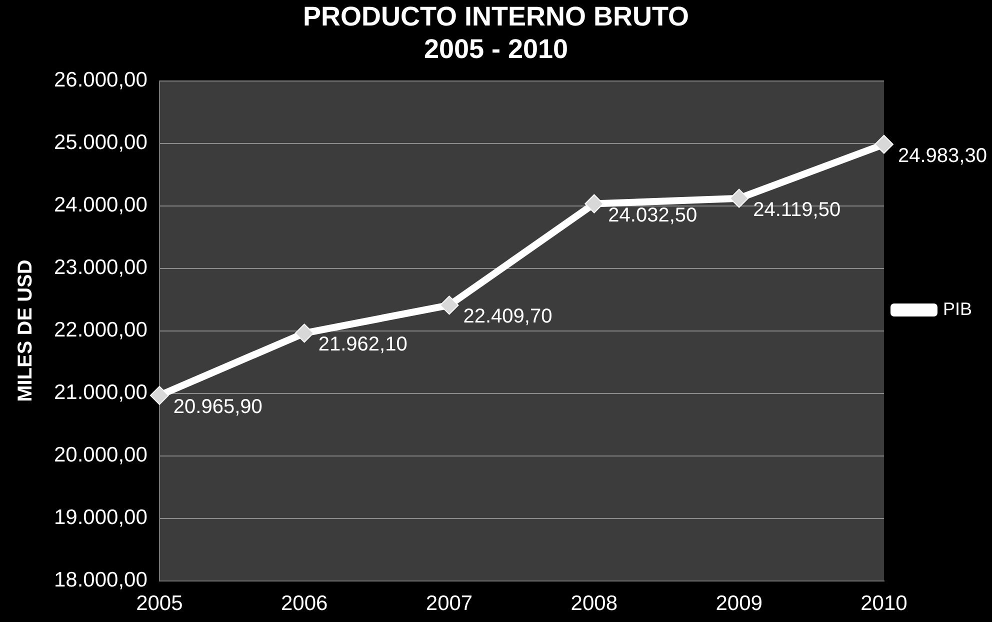  I want to click on data-label: 24.983,30, so click(942, 155).